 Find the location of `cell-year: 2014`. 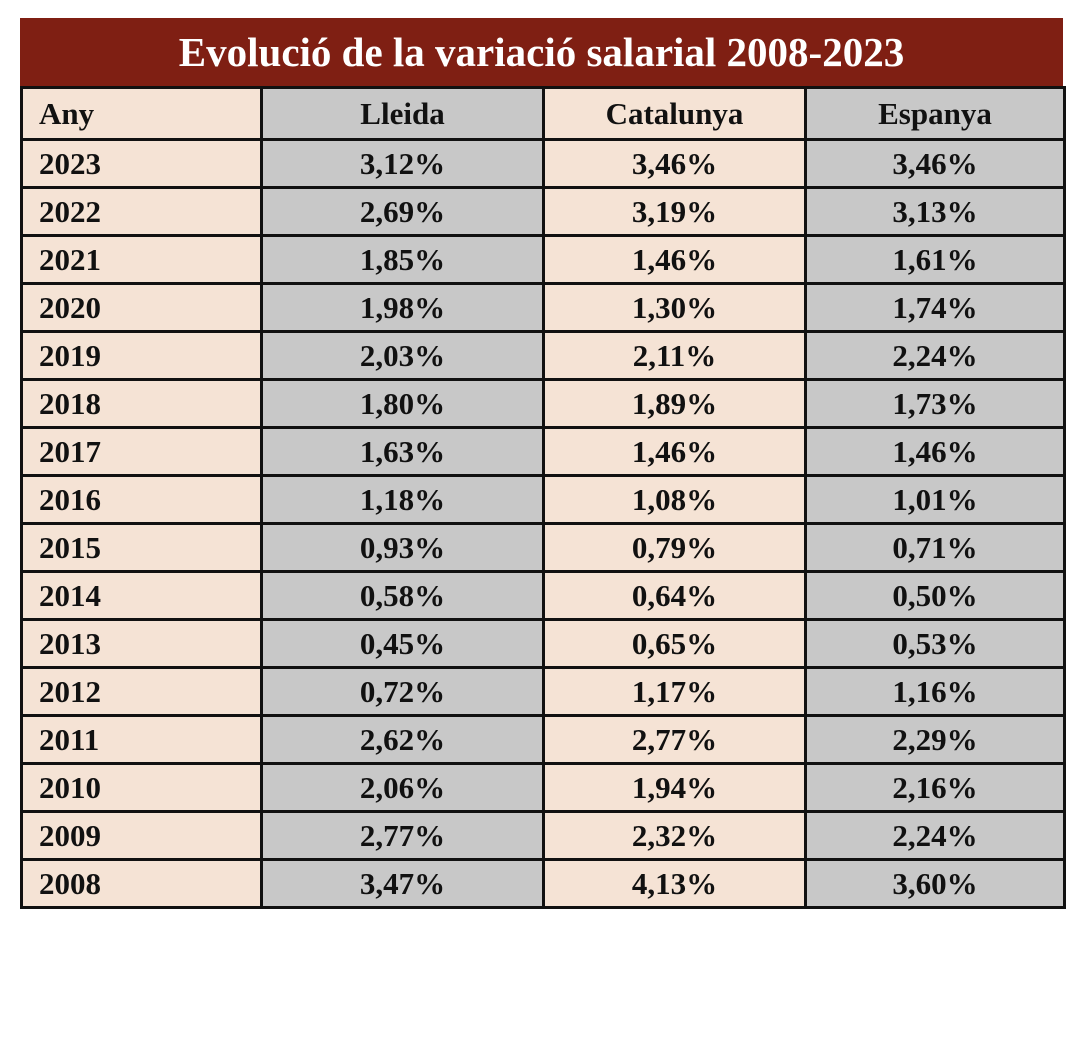

cell-year: 2014 is located at coordinates (141, 595).